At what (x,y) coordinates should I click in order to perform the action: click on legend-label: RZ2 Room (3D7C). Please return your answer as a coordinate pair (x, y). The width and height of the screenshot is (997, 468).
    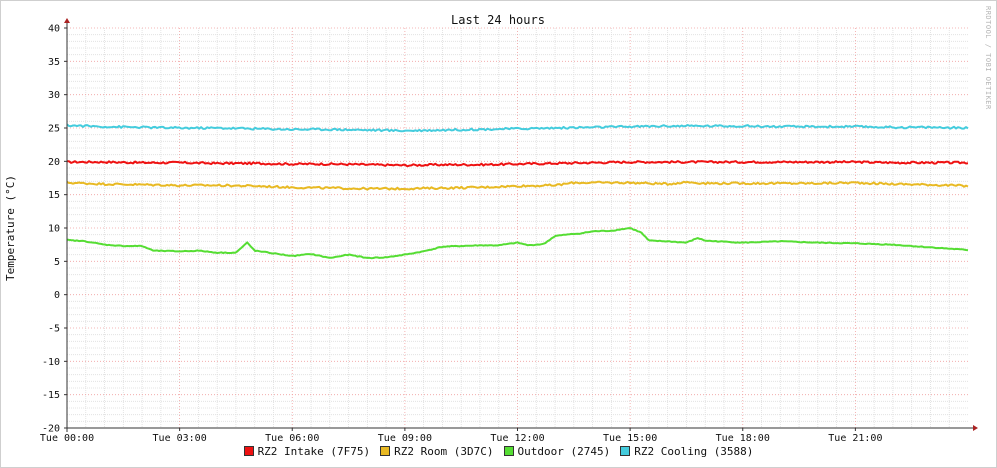
    Looking at the image, I should click on (444, 451).